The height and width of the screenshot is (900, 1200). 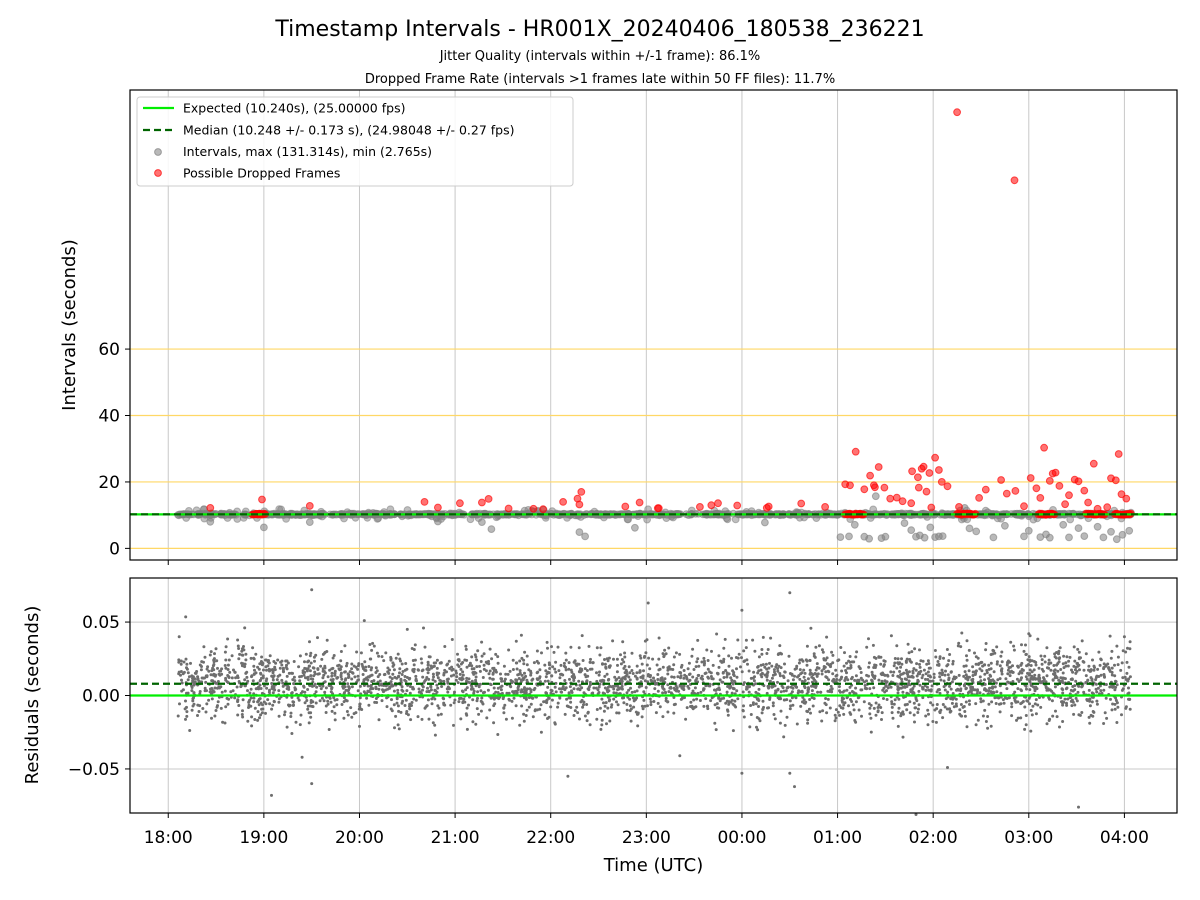 What do you see at coordinates (567, 518) in the screenshot?
I see `interval-point` at bounding box center [567, 518].